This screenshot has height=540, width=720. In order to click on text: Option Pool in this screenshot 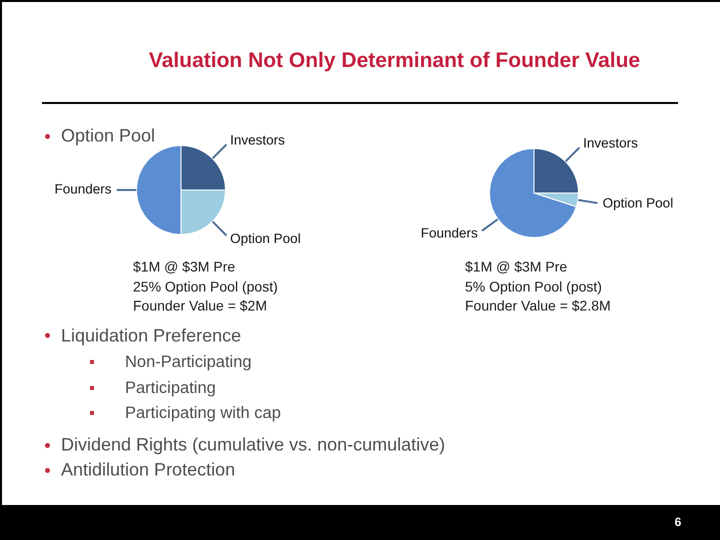, I will do `click(108, 136)`.